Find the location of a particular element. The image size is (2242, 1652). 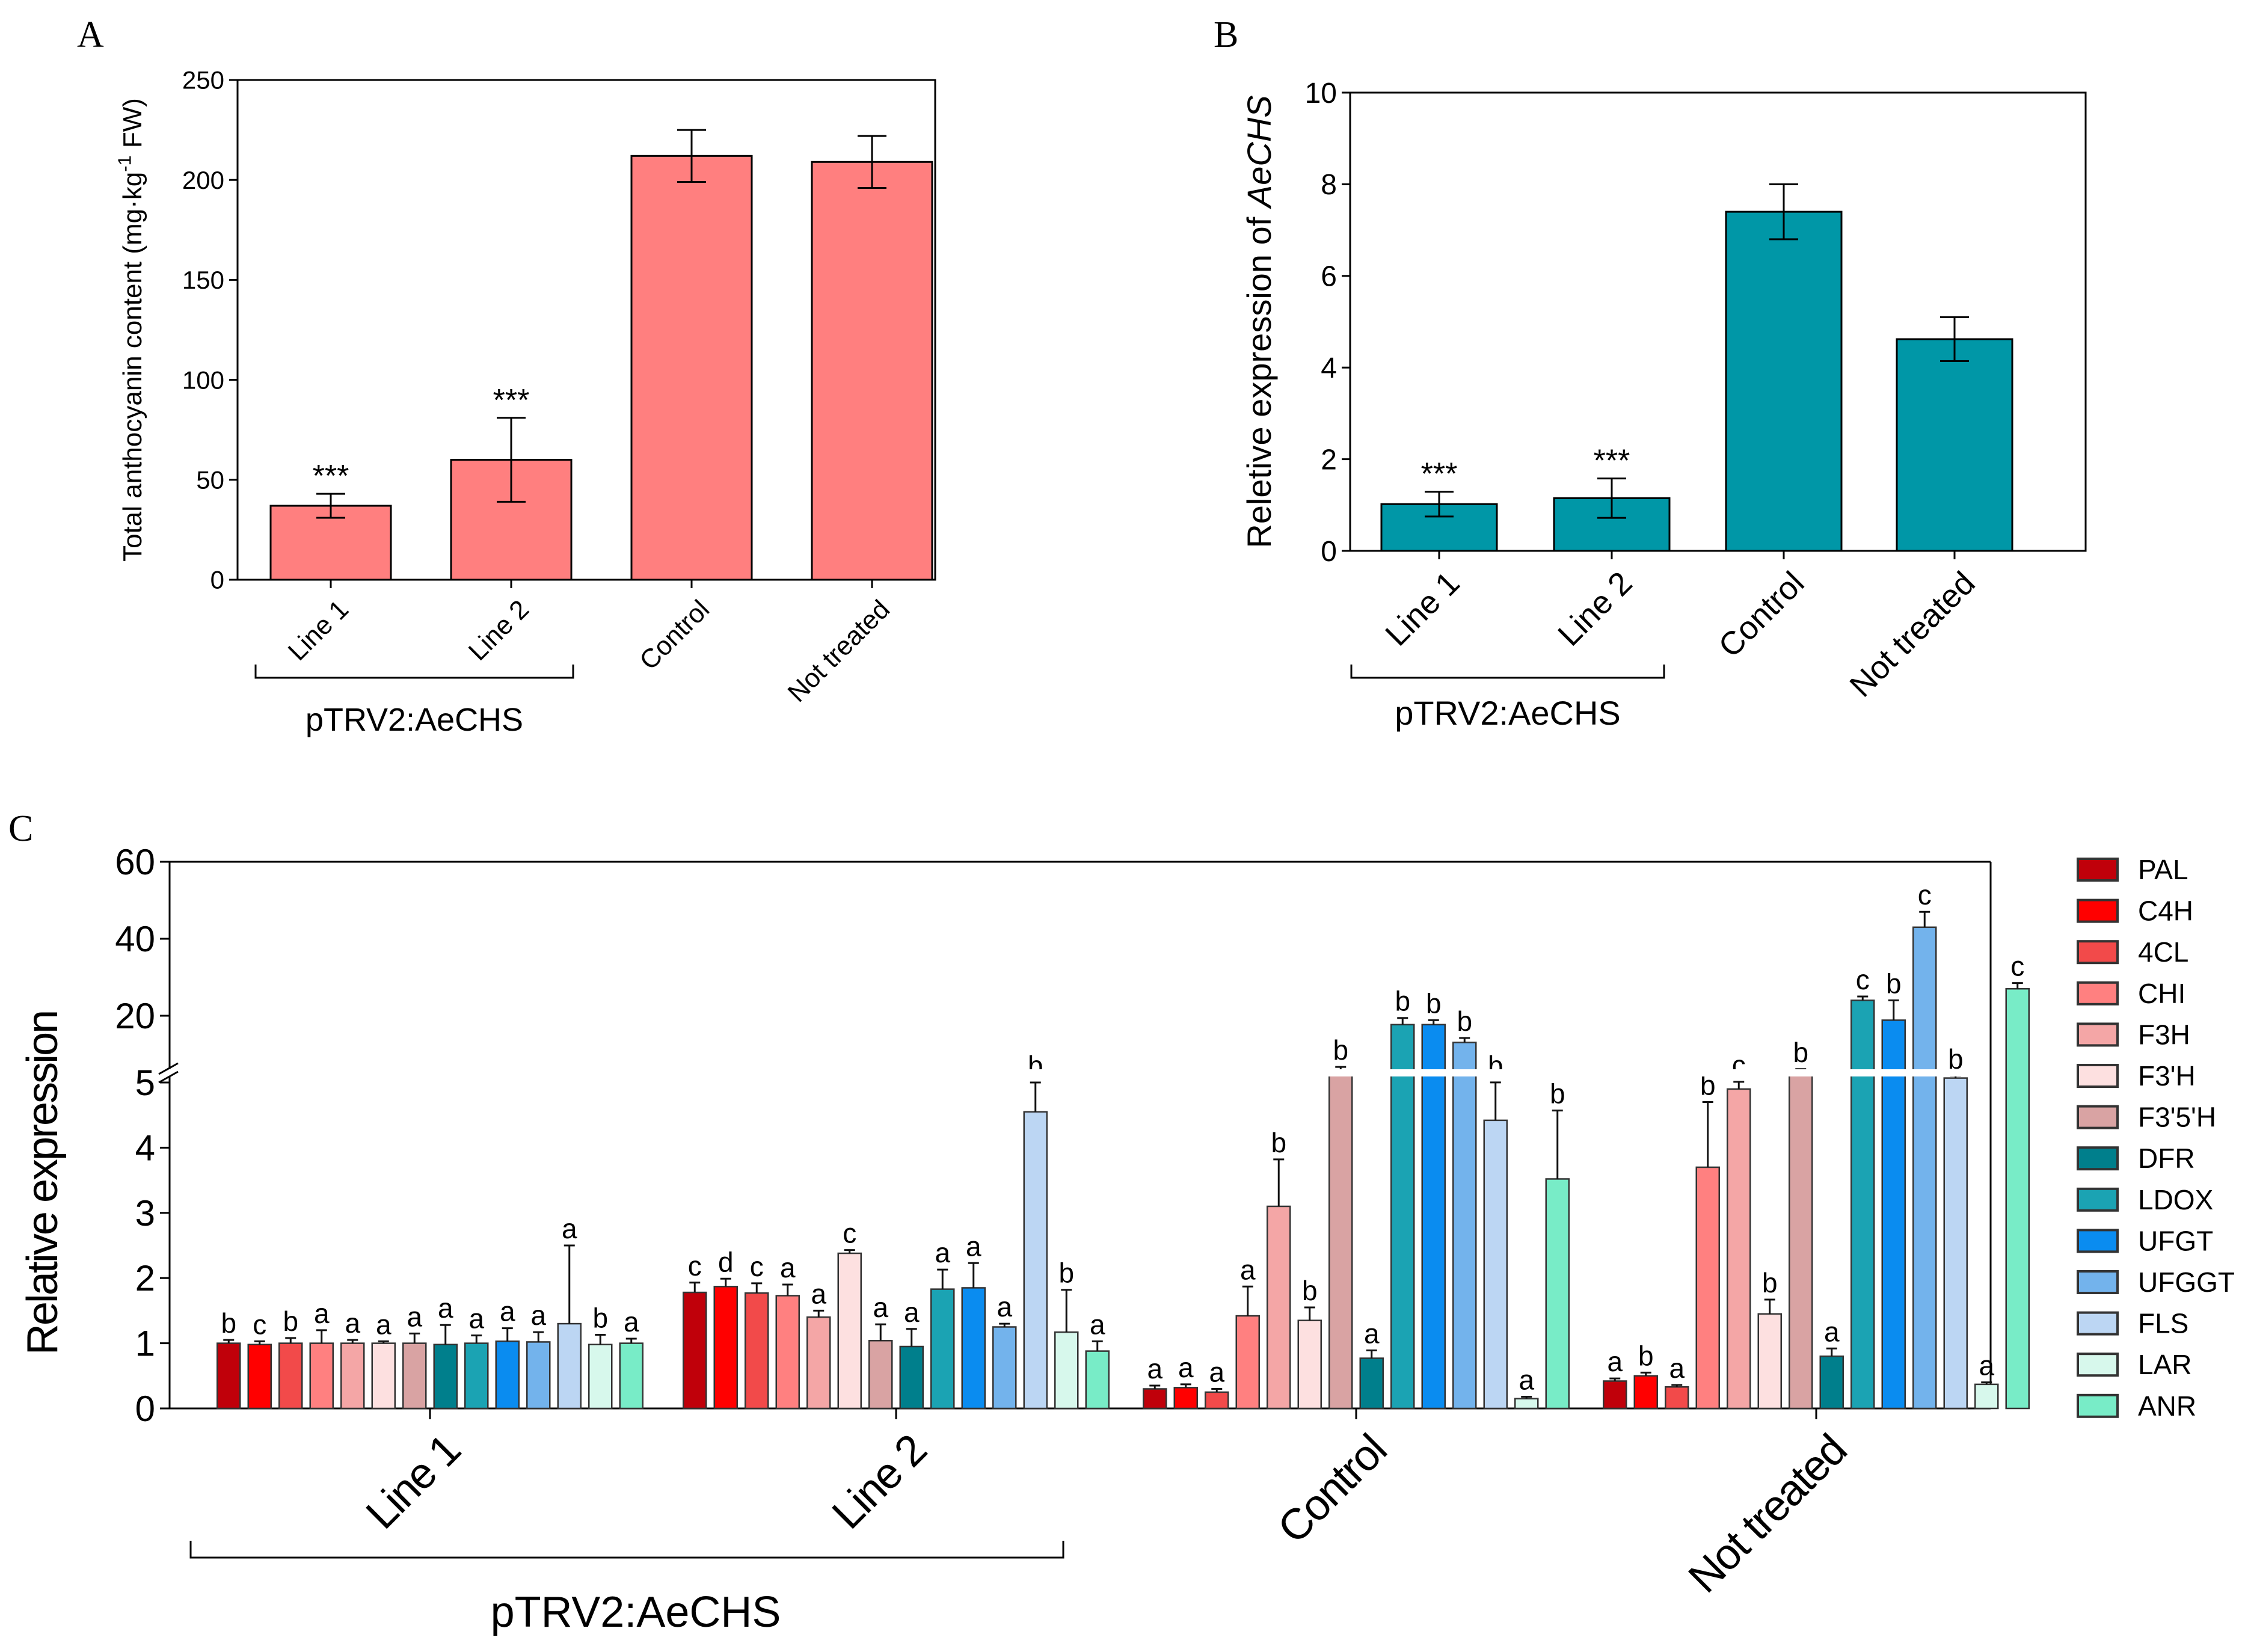

y-axis-label: Relative expression is located at coordinates (43, 1183).